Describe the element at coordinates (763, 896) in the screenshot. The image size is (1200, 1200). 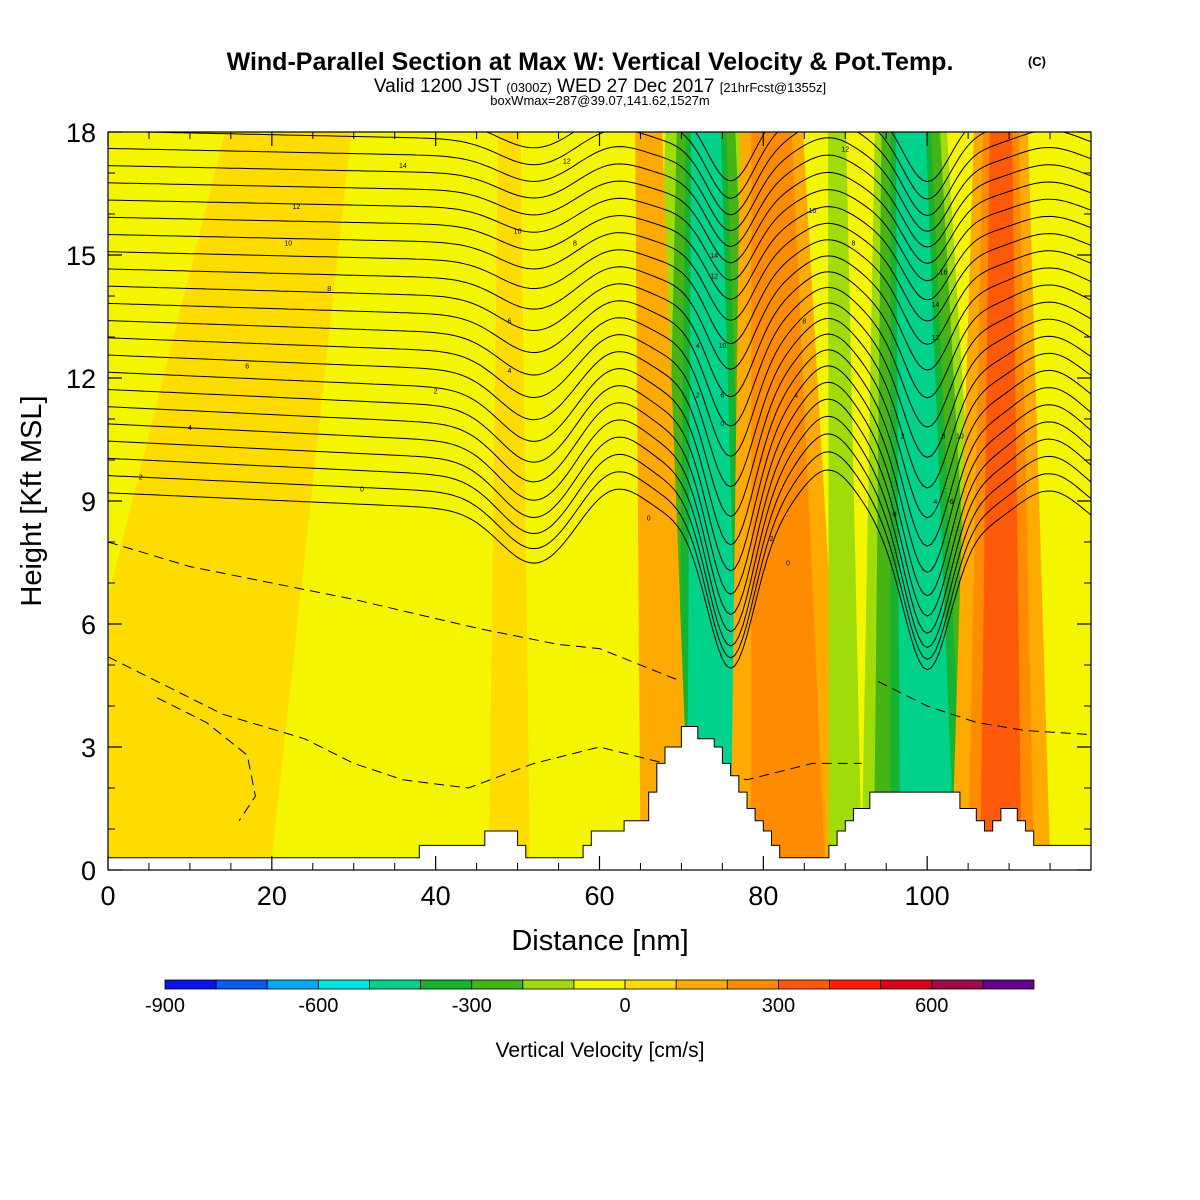
I see `x-tick-label: 80` at that location.